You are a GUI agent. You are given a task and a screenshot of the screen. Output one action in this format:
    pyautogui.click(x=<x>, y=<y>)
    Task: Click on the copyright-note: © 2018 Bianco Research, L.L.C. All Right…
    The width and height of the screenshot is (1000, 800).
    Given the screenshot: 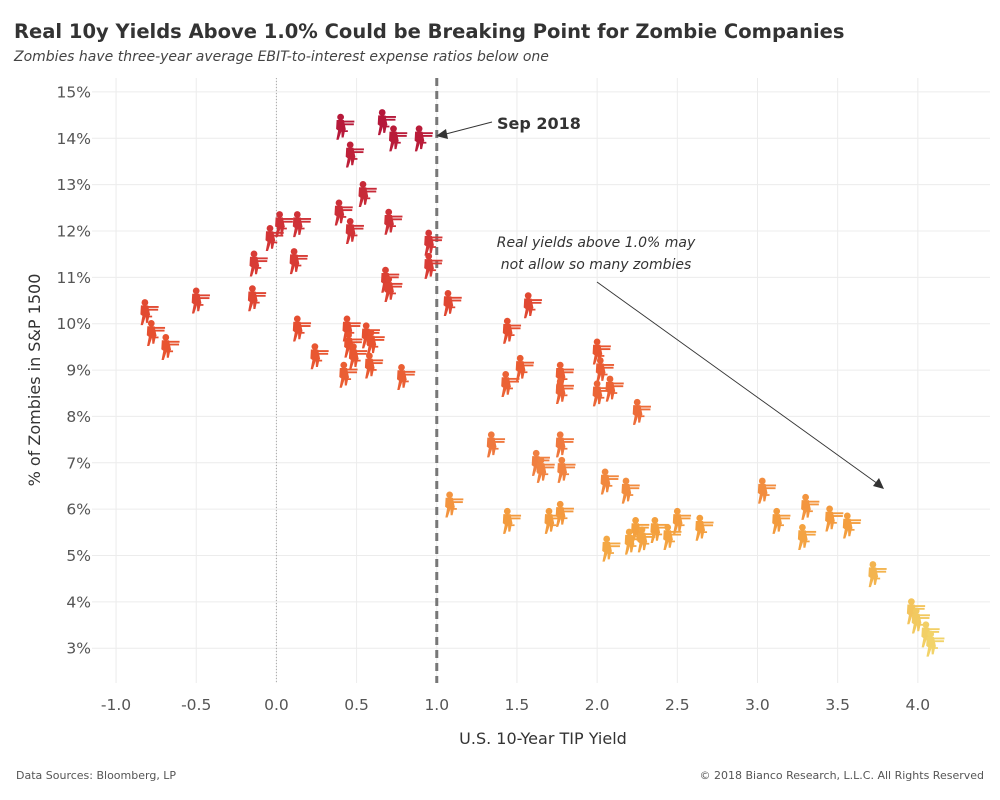 What is the action you would take?
    pyautogui.click(x=841, y=775)
    